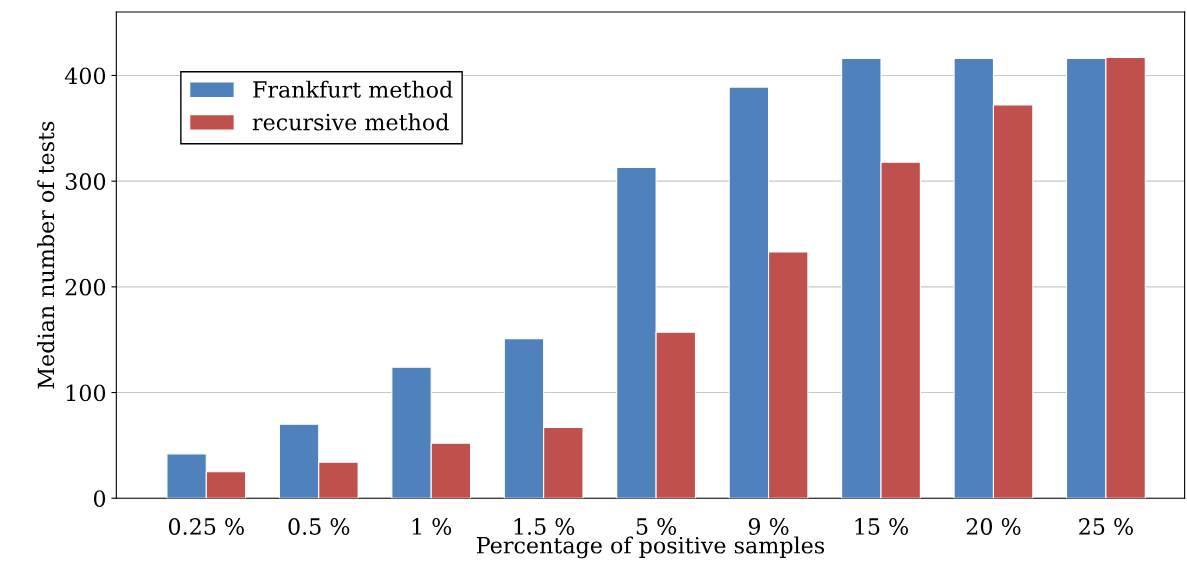 The width and height of the screenshot is (1187, 574). Describe the element at coordinates (993, 526) in the screenshot. I see `x-tick-label: 20 %` at that location.